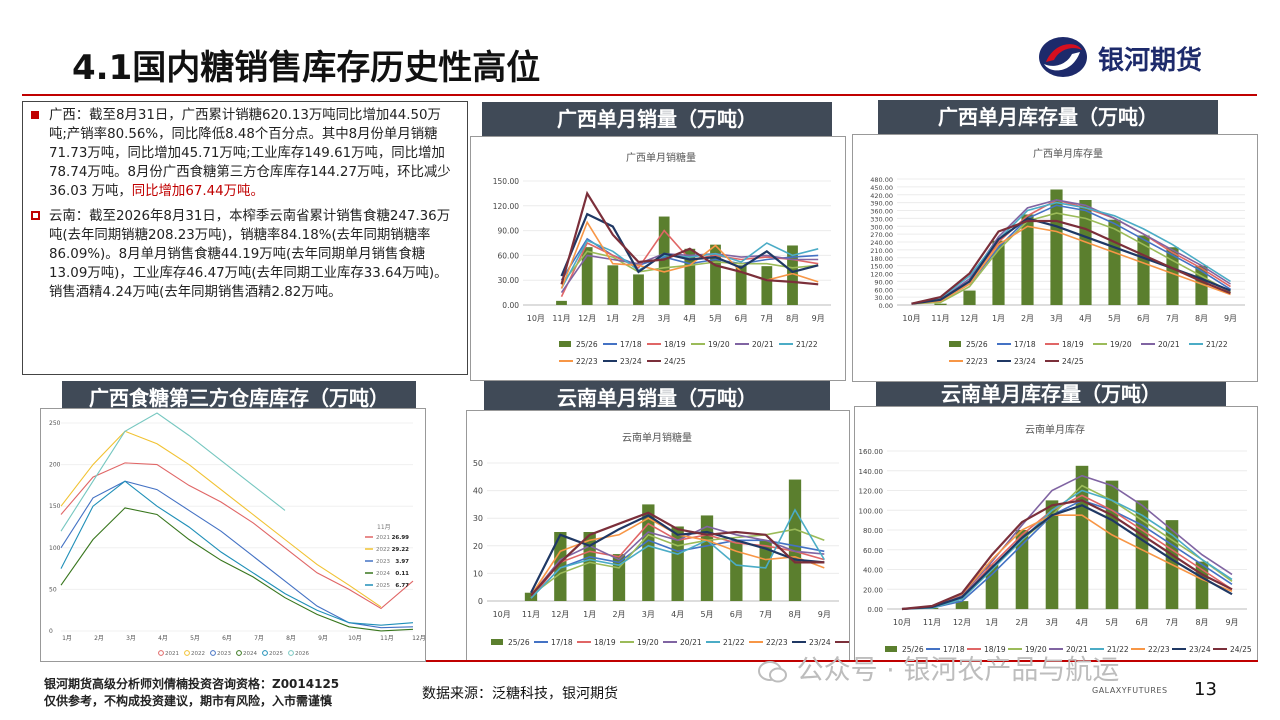  Describe the element at coordinates (401, 538) in the screenshot. I see `legend-value: 26.99` at that location.